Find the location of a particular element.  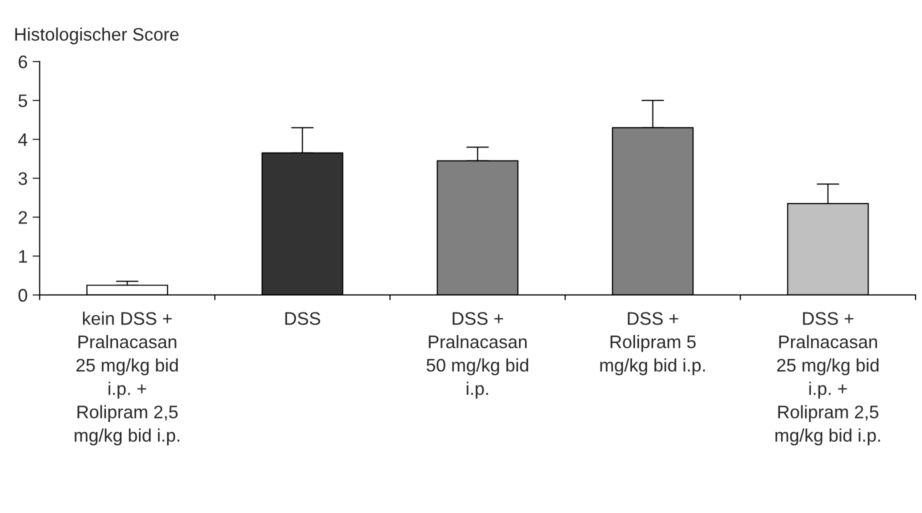

x-tick-label: kein DSS + Pralnacasan 25 mg/kg bid i.p. + Rolipram 2,5 mg/kg bid i.p. is located at coordinates (127, 379).